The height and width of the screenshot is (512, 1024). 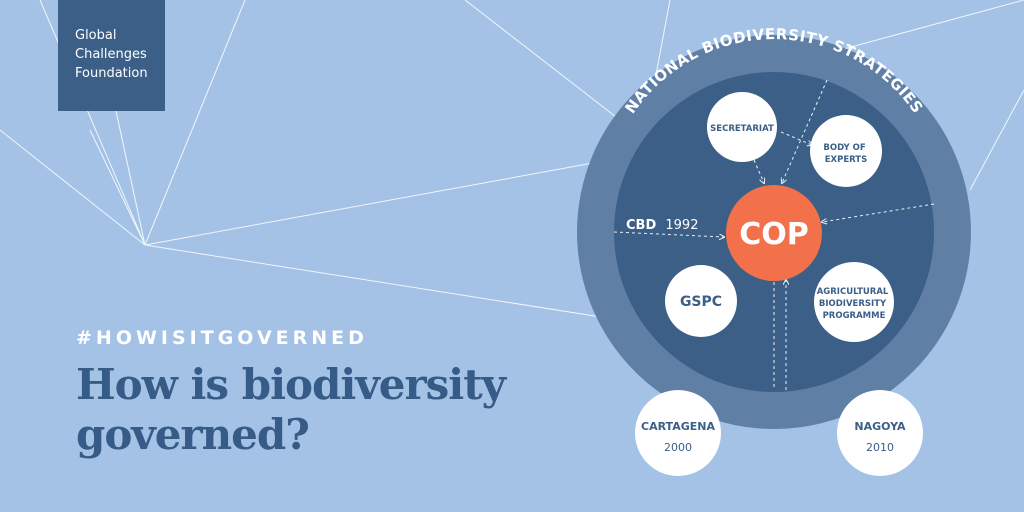 What do you see at coordinates (880, 447) in the screenshot?
I see `nagoya-year: 2010` at bounding box center [880, 447].